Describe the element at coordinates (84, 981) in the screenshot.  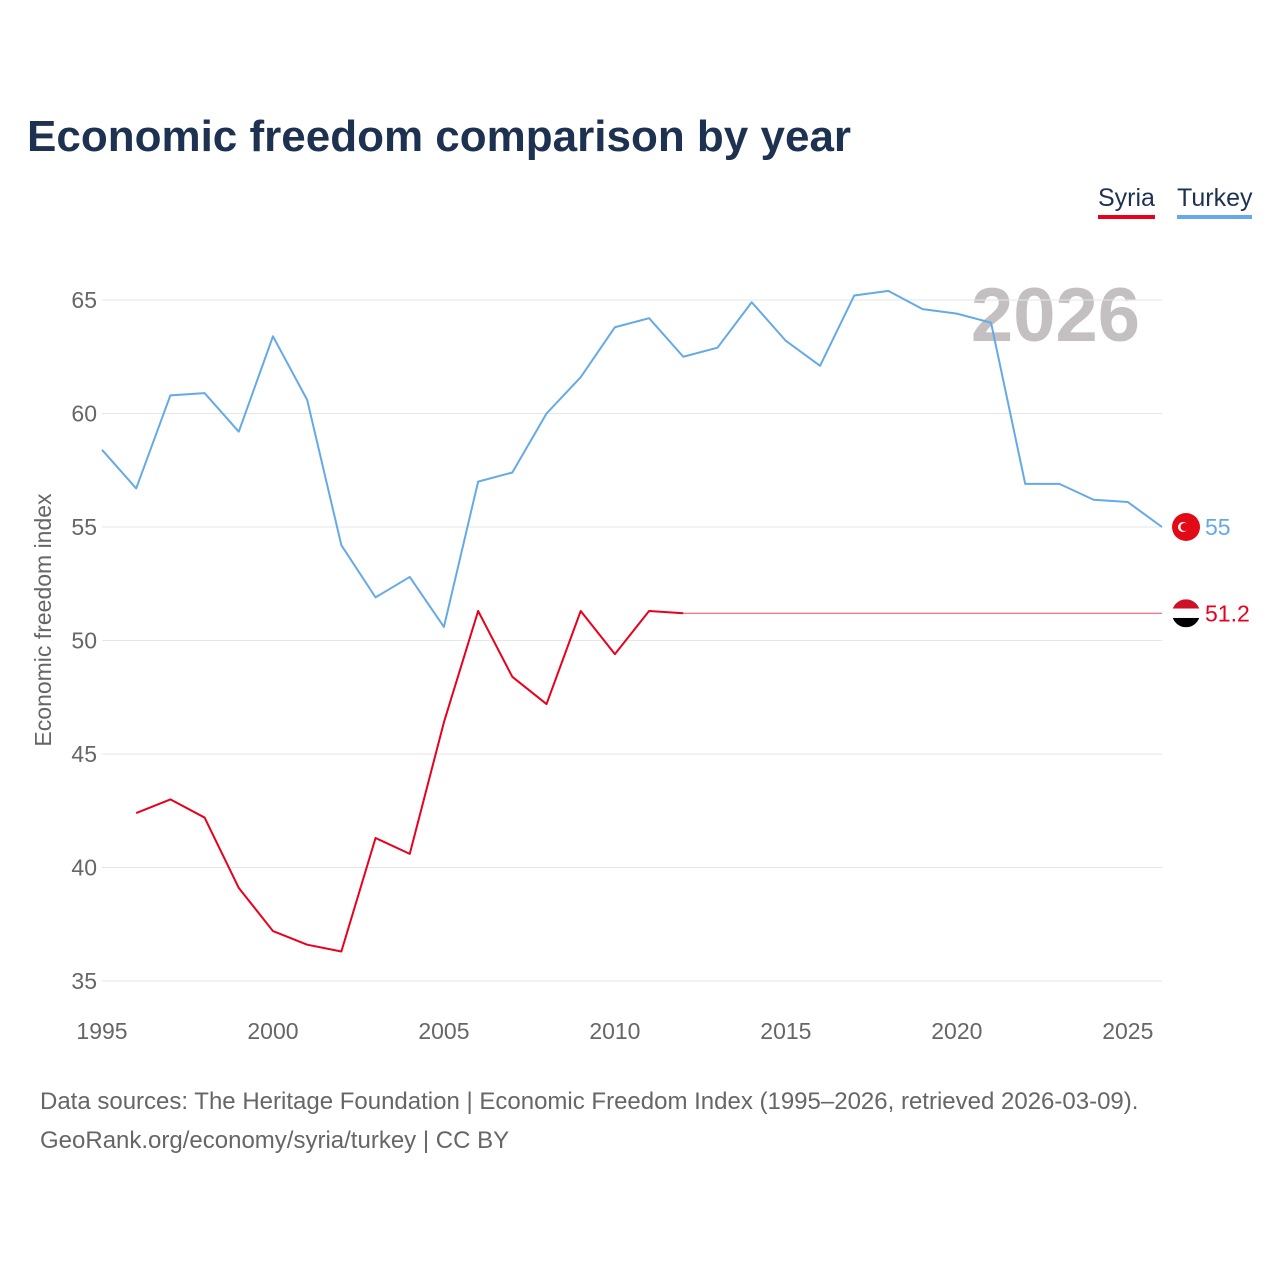
I see `y-tick-label: 35` at that location.